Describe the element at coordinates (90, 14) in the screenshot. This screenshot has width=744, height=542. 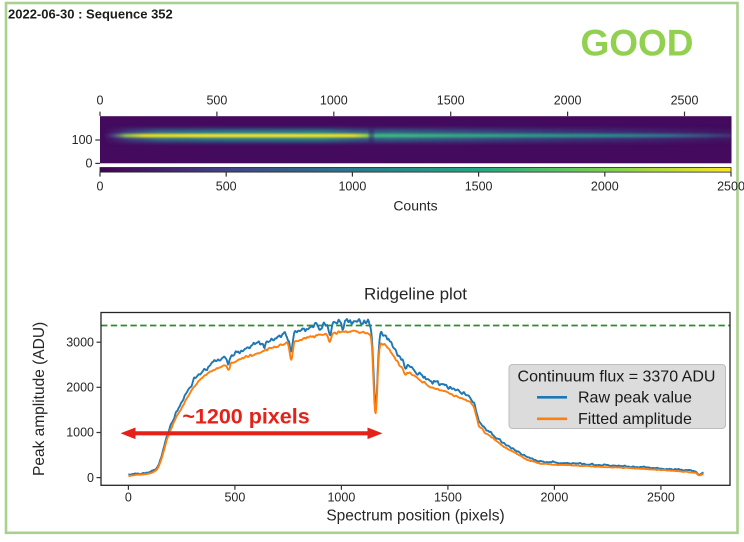
I see `svg-text: 2022-06-30 : Sequence 352` at that location.